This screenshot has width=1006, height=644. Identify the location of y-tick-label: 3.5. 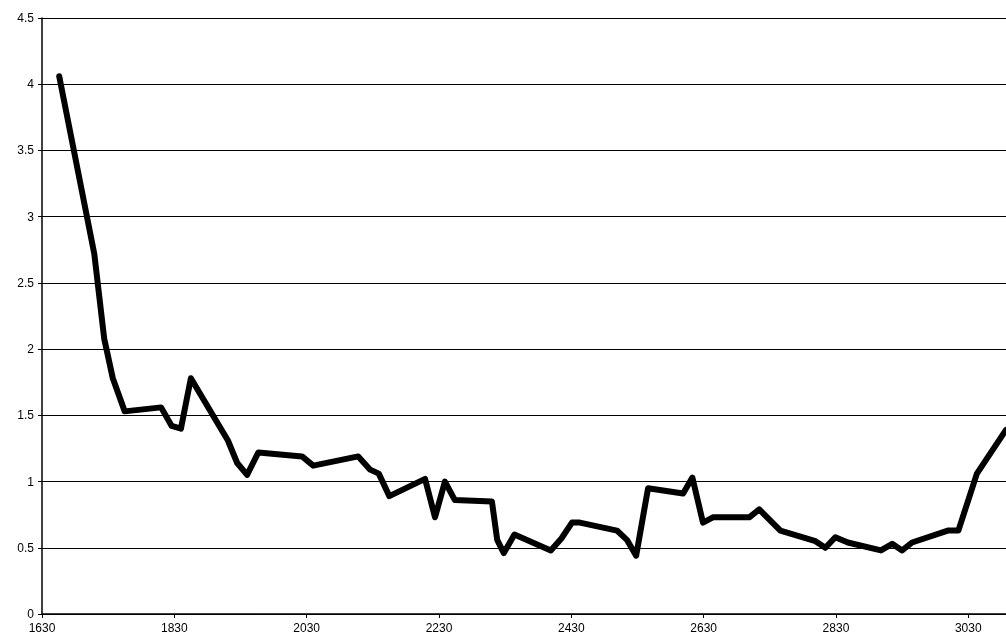
(26, 150).